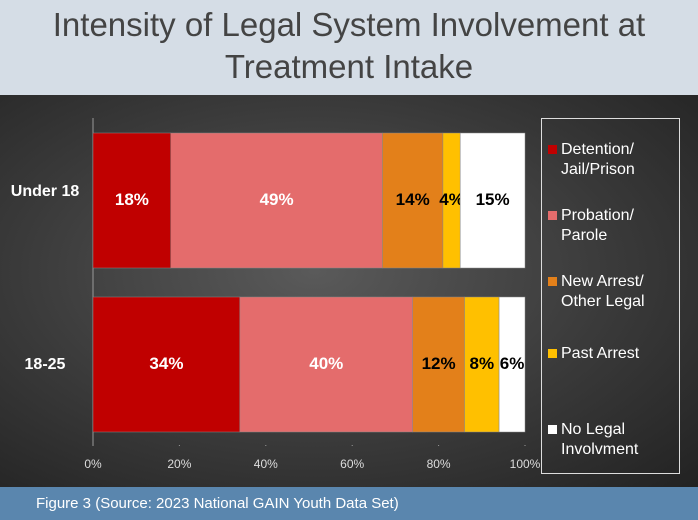 The height and width of the screenshot is (520, 698). What do you see at coordinates (45, 191) in the screenshot?
I see `category-label: Under 18` at bounding box center [45, 191].